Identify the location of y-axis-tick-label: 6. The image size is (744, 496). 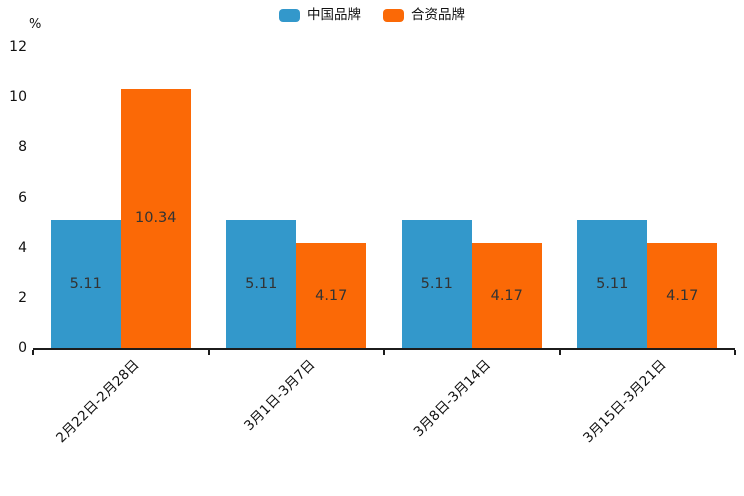
(22, 197).